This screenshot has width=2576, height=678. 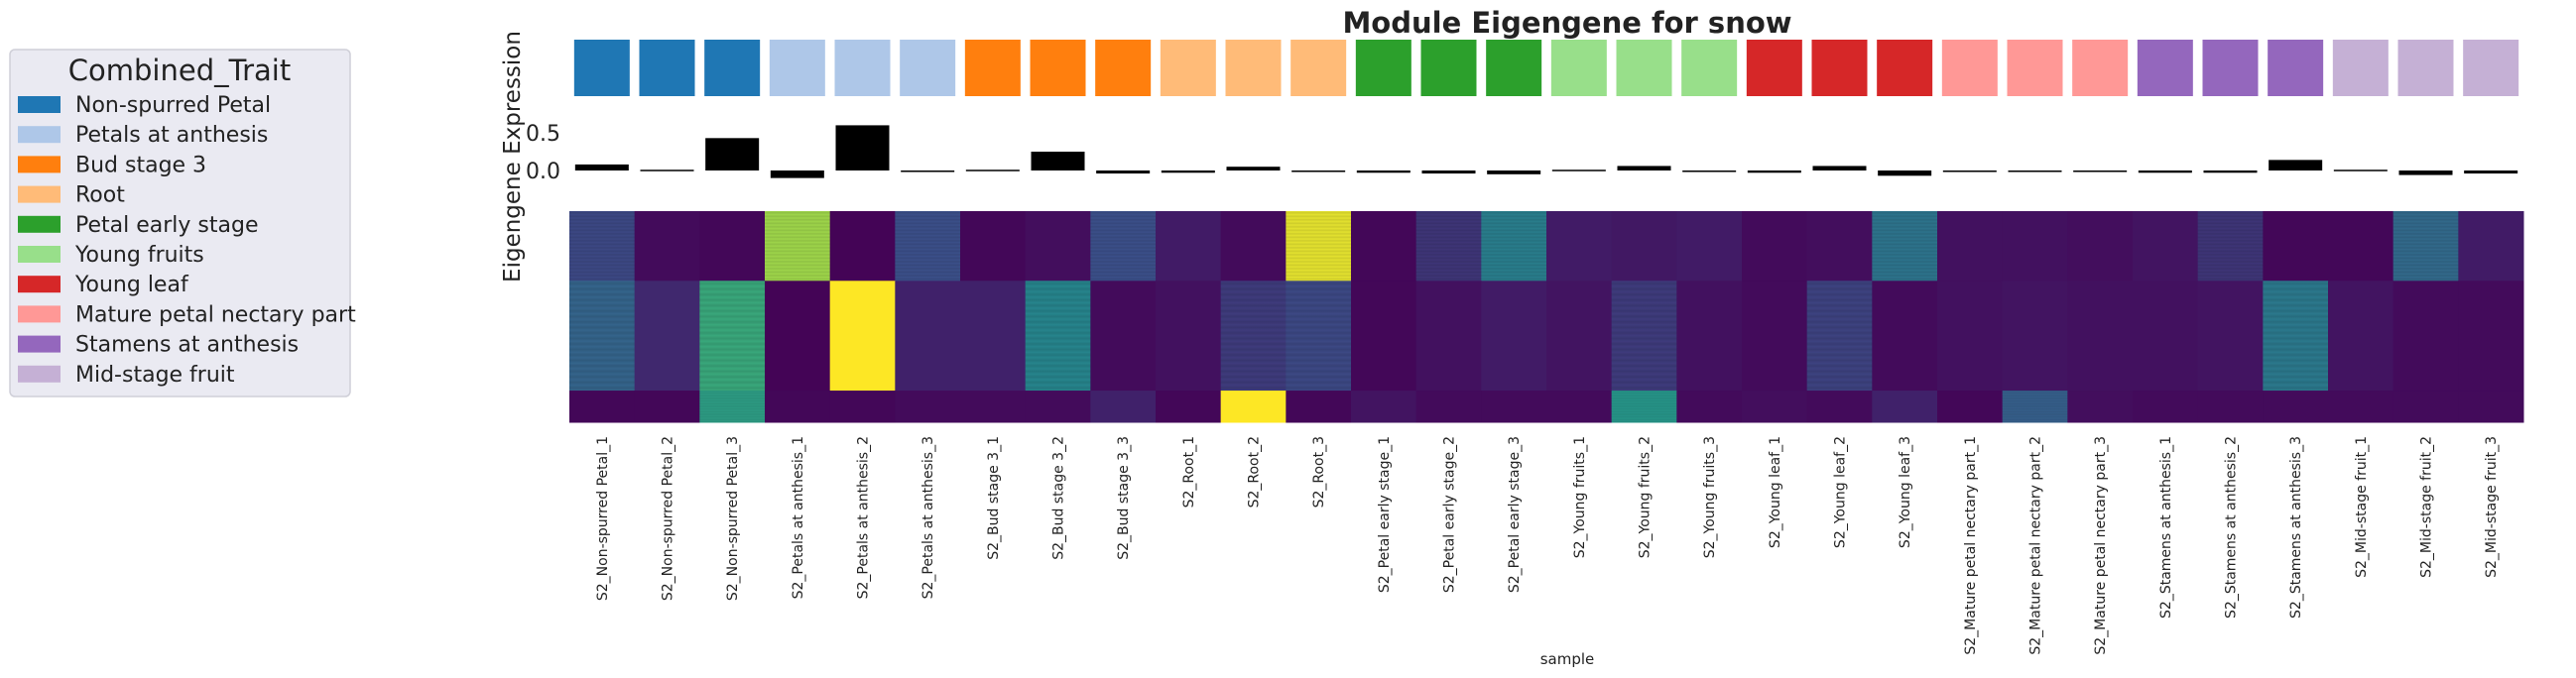 What do you see at coordinates (798, 517) in the screenshot?
I see `sample-tick-label: S2_Petals at anthesis_1` at bounding box center [798, 517].